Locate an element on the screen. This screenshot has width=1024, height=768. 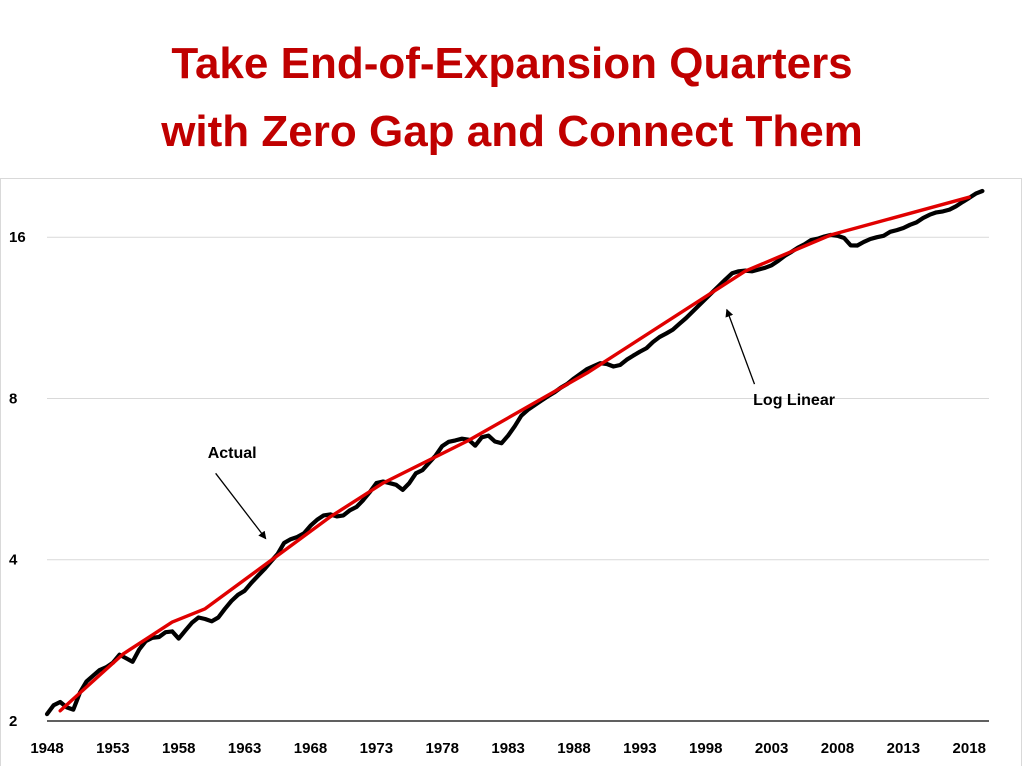
x-tick-label: 1983 is located at coordinates (507, 748).